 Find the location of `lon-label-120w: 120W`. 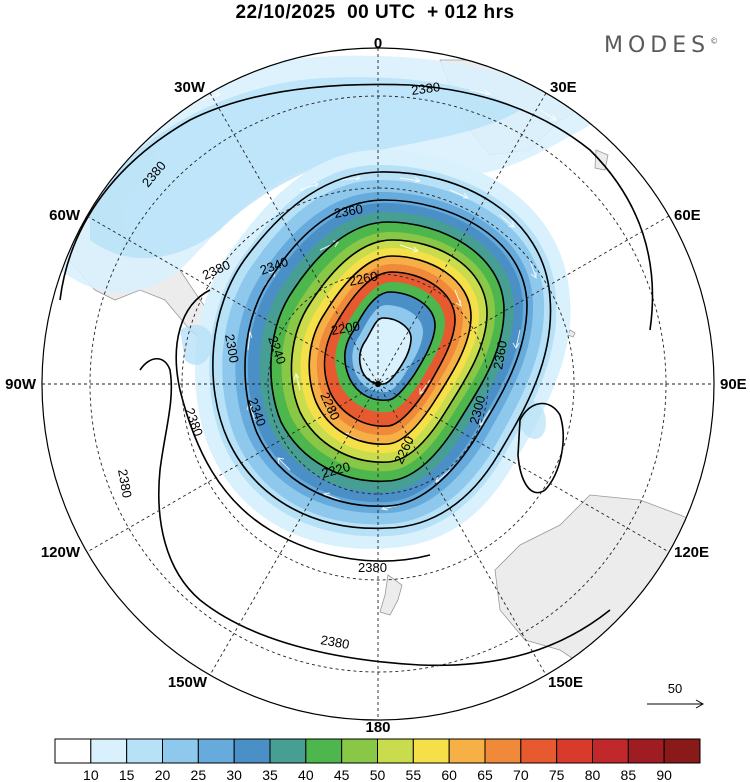

lon-label-120w: 120W is located at coordinates (61, 552).